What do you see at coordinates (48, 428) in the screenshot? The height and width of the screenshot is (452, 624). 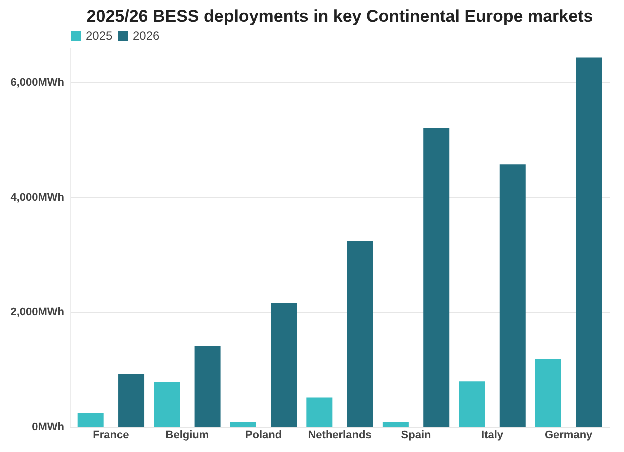 I see `y-tick-label: 0MWh` at bounding box center [48, 428].